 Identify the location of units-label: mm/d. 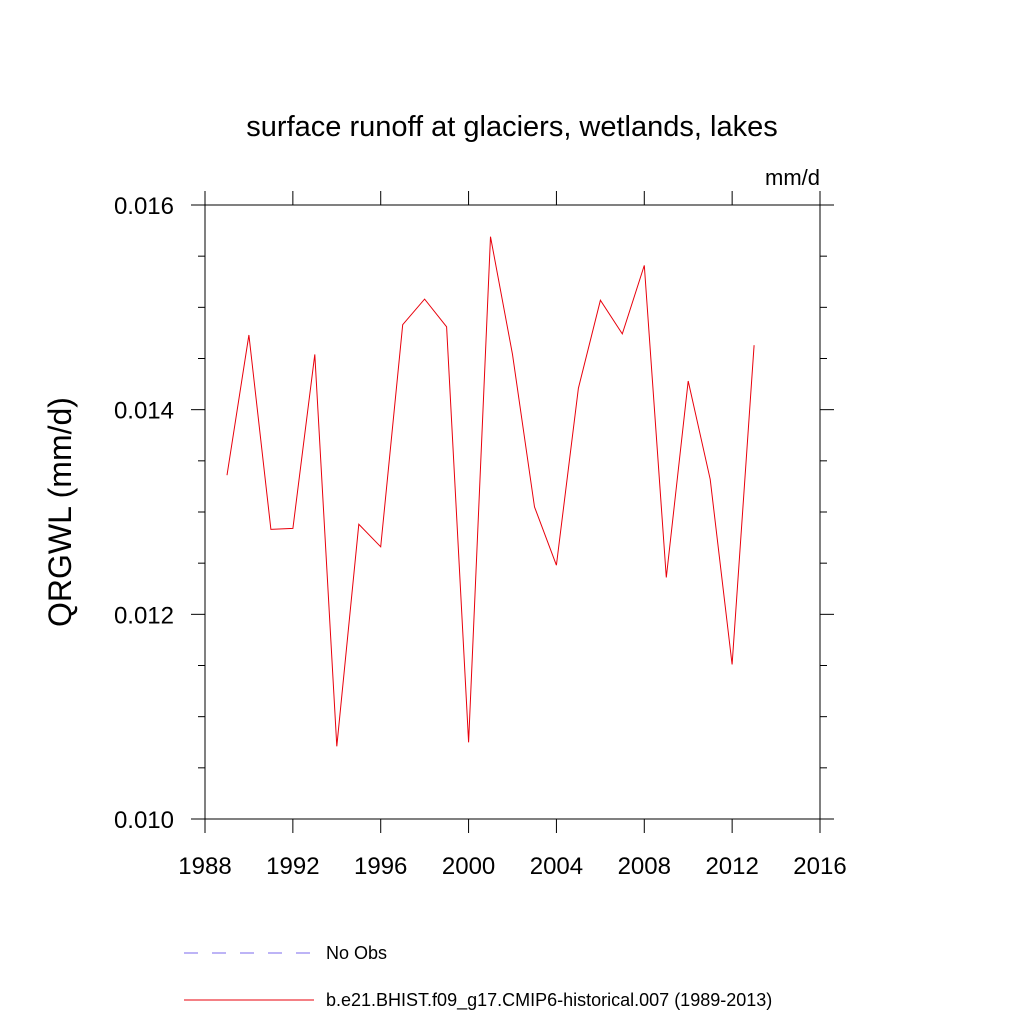
(792, 177).